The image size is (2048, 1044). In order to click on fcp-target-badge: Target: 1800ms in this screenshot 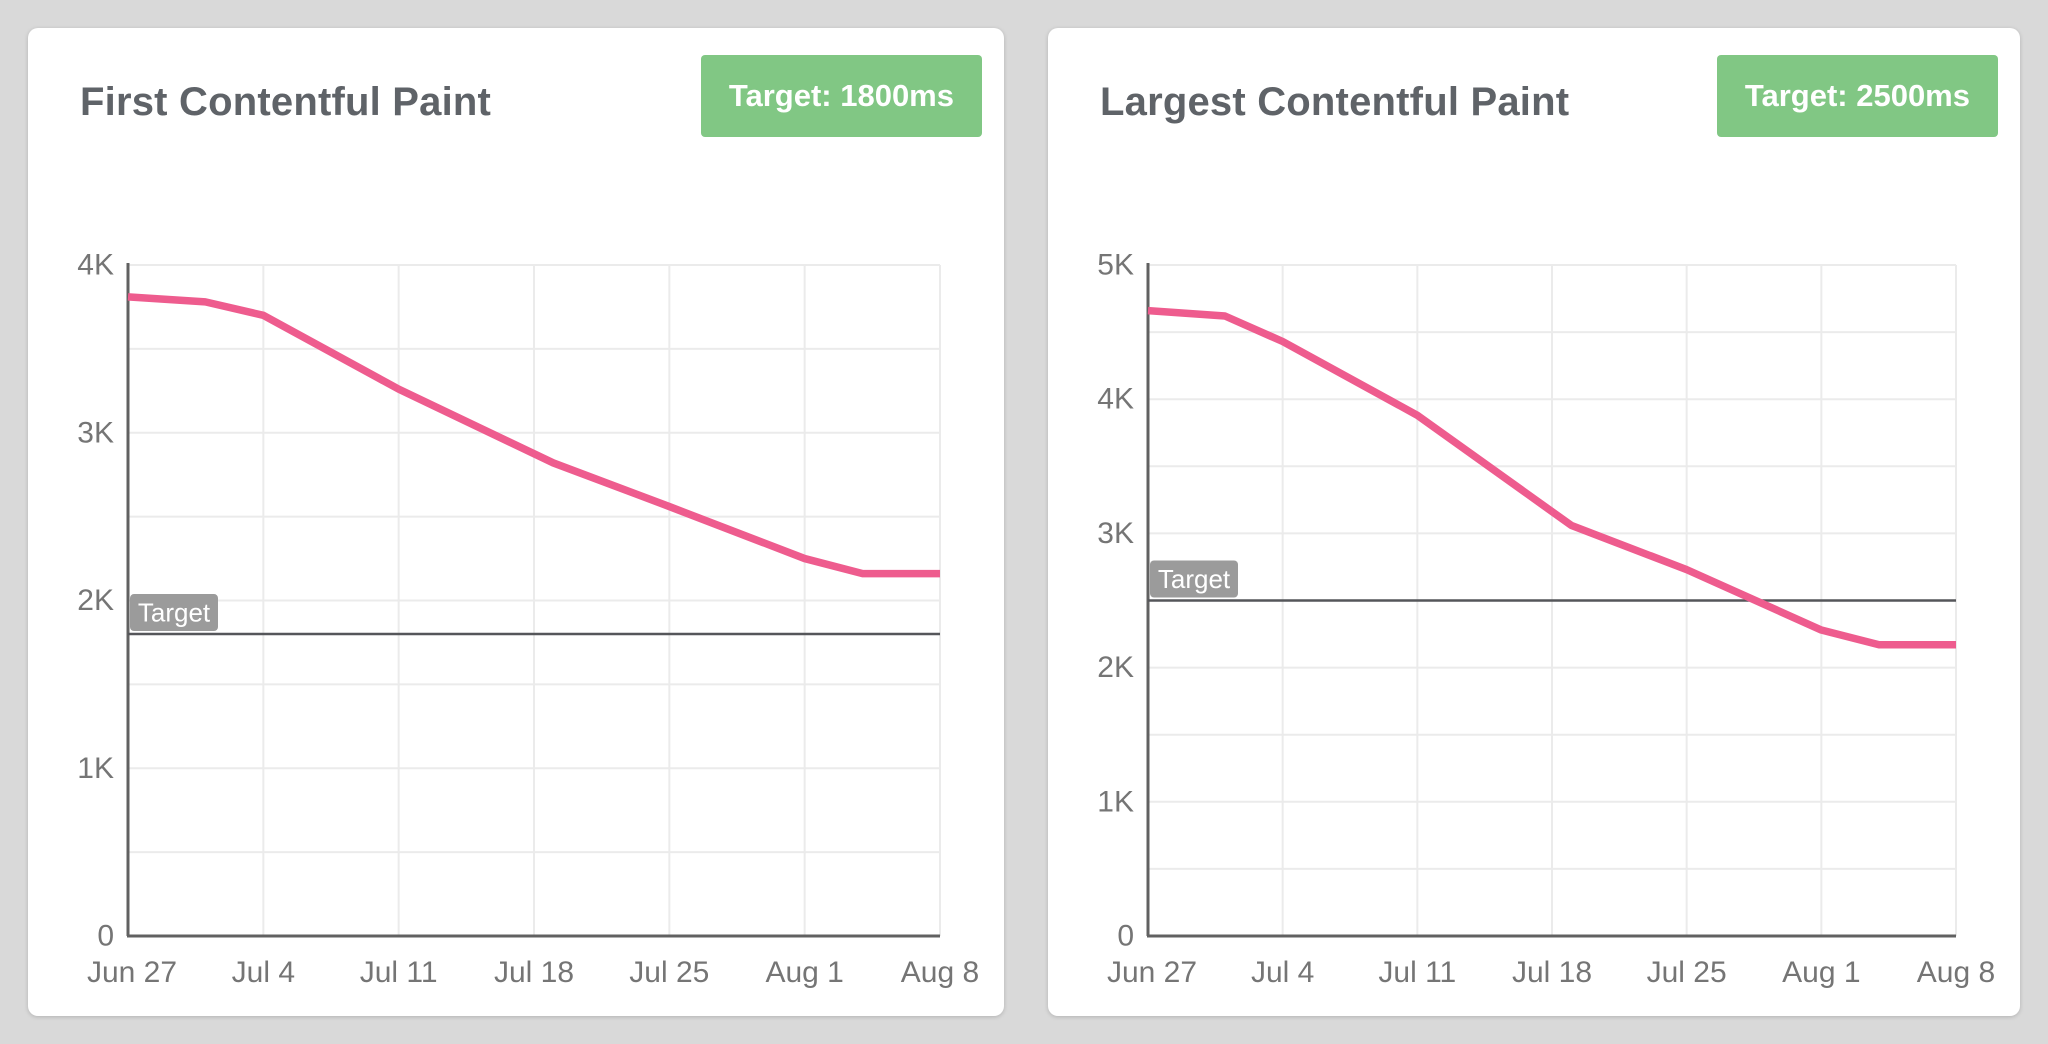, I will do `click(841, 96)`.